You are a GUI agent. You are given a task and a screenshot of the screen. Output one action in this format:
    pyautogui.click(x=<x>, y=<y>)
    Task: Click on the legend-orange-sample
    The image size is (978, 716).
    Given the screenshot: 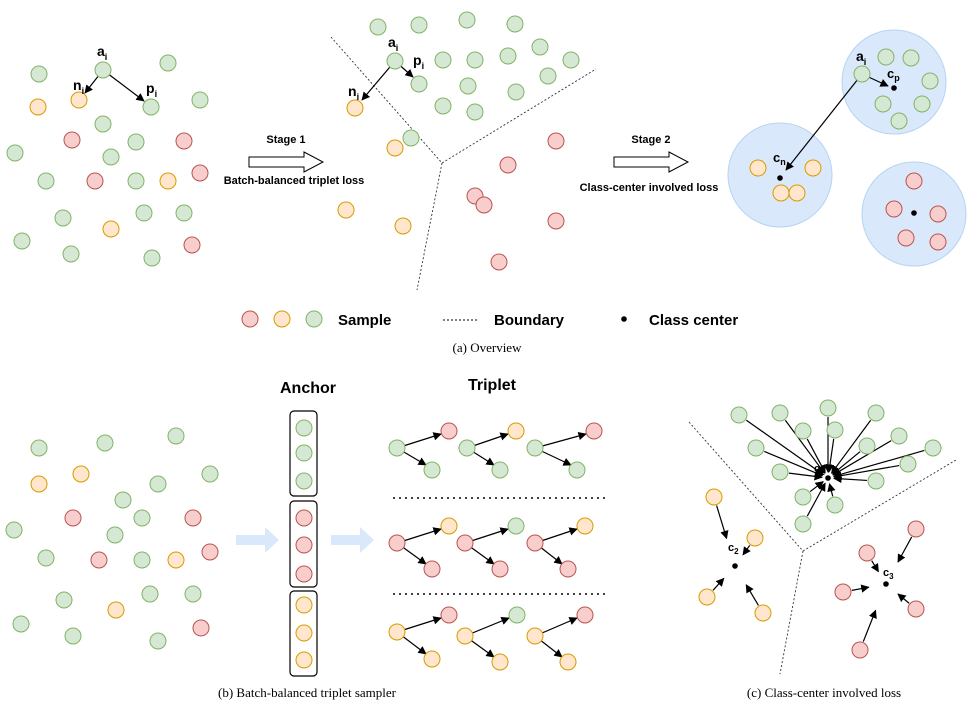 What is the action you would take?
    pyautogui.click(x=282, y=319)
    